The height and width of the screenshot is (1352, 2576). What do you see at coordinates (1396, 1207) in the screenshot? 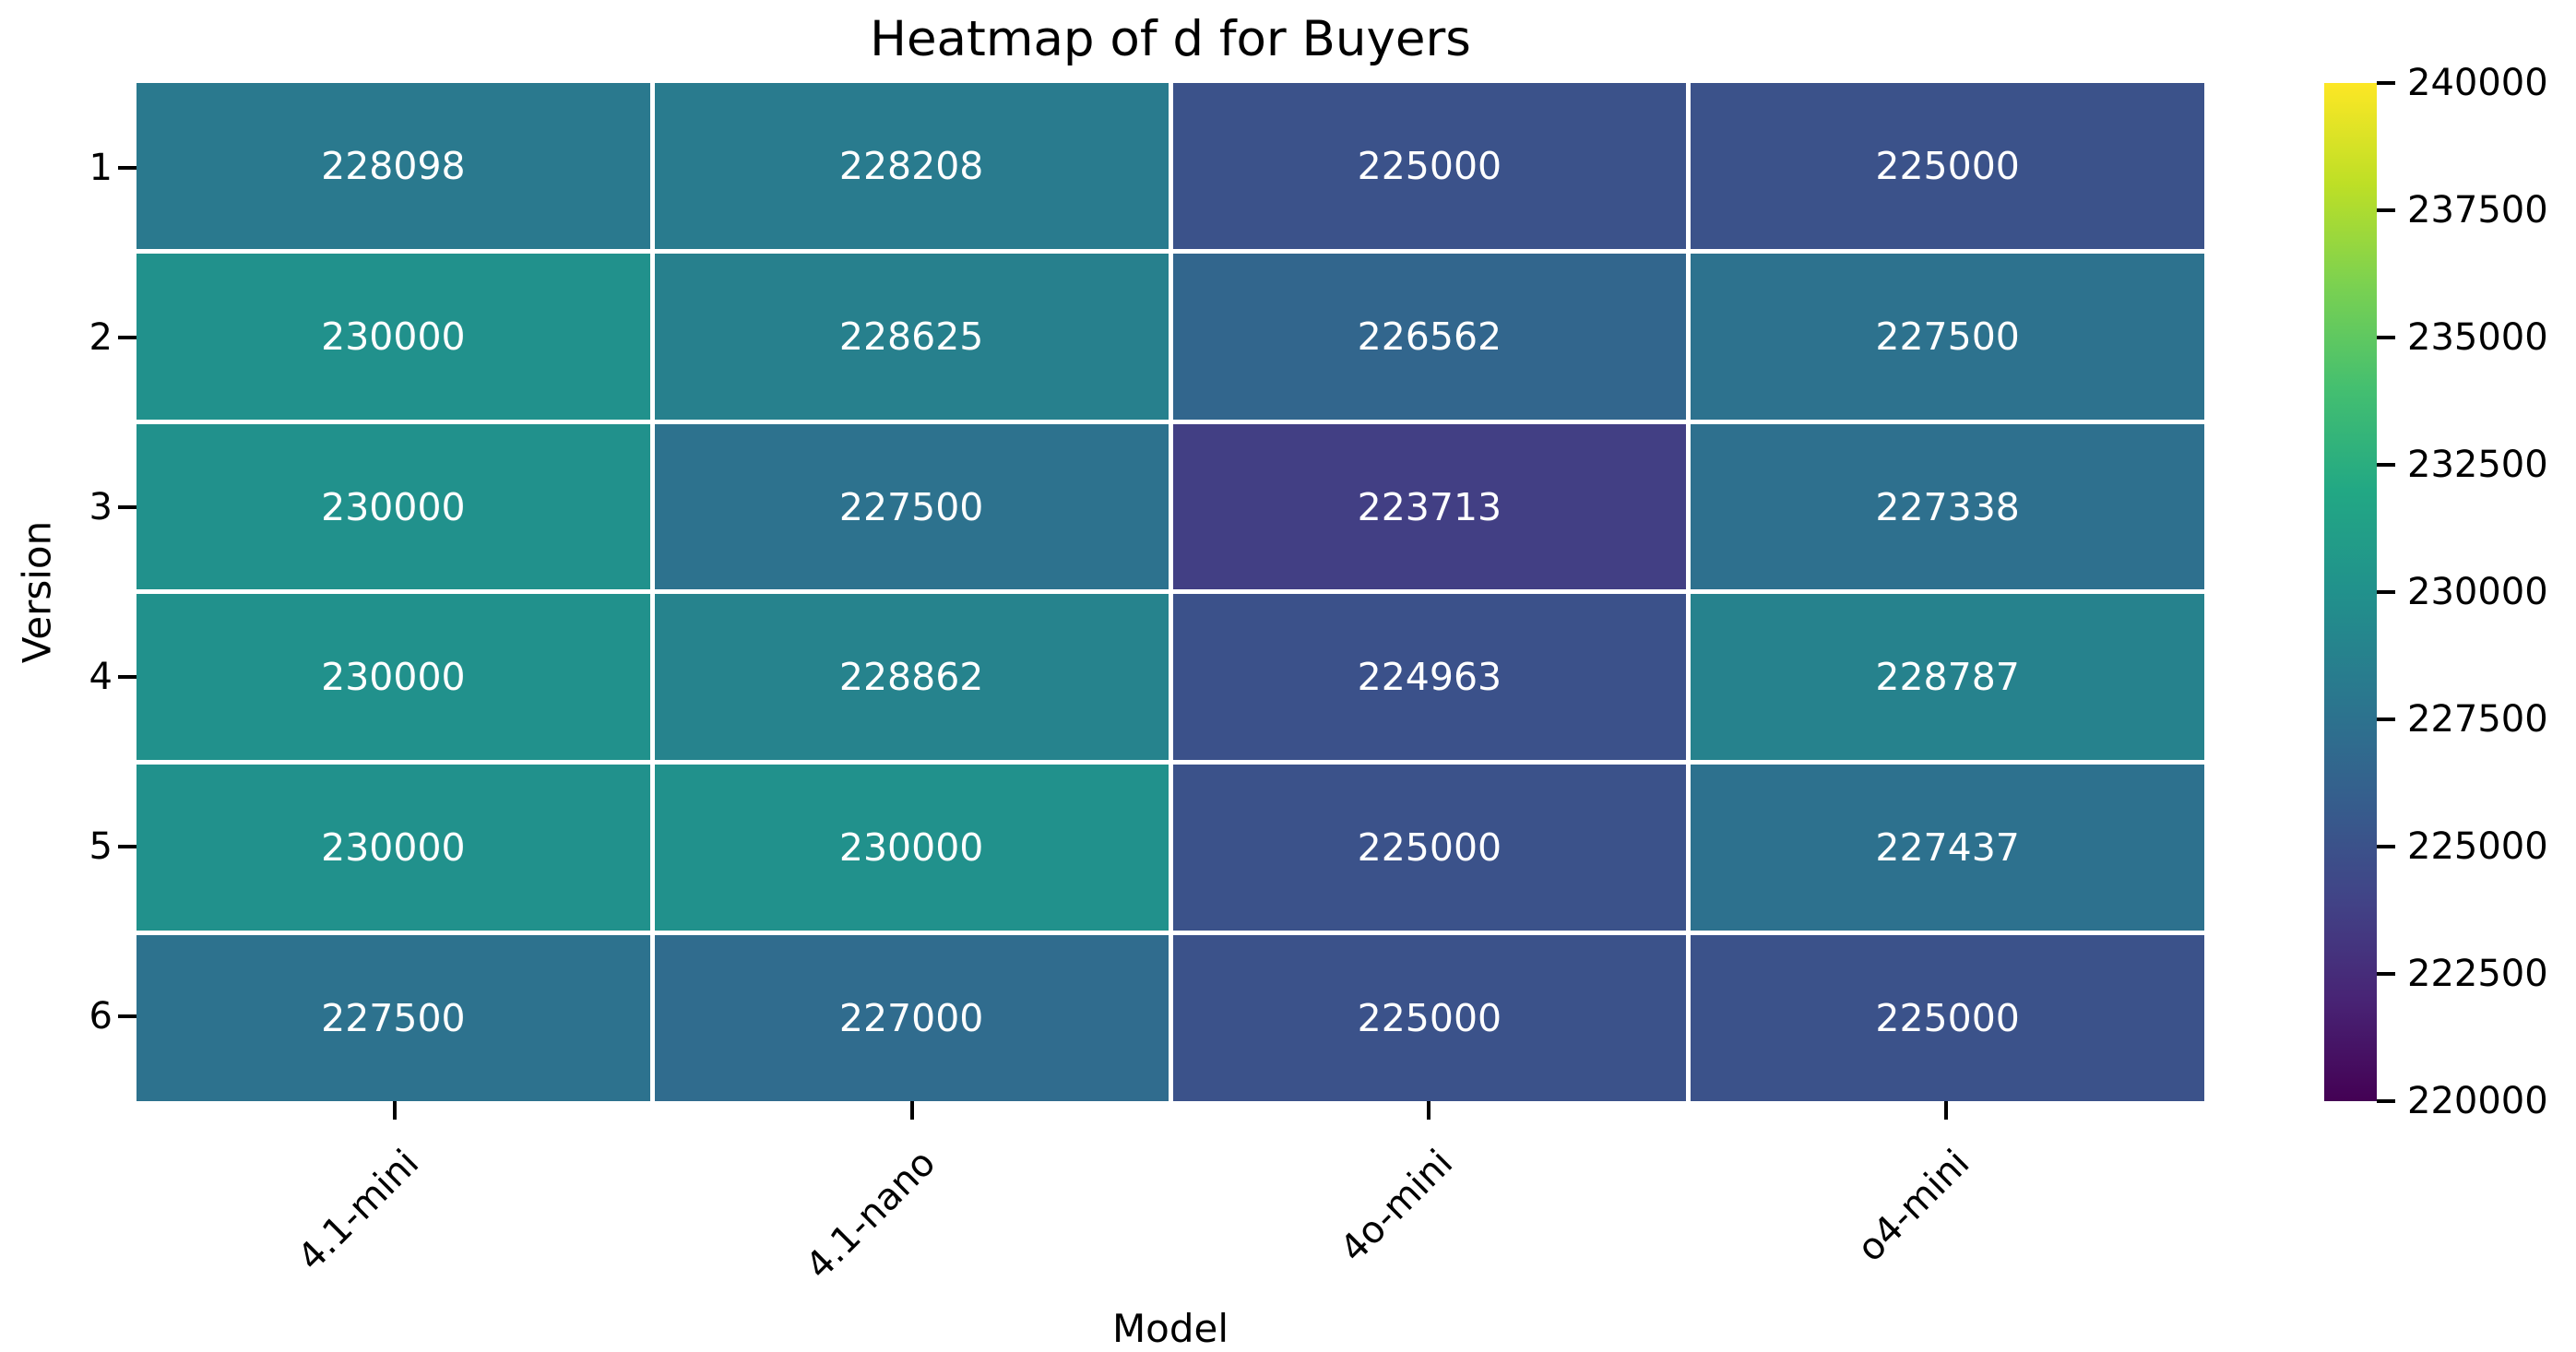
I see `x-tick-label: 4o-mini` at bounding box center [1396, 1207].